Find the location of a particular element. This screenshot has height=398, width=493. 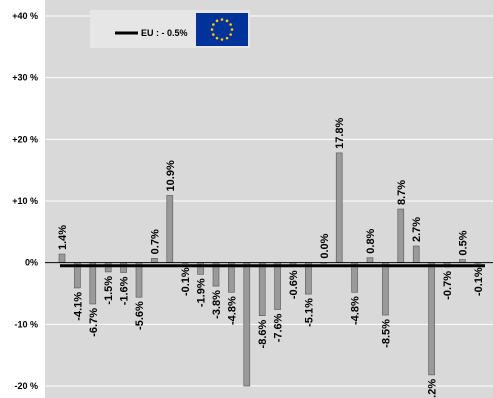

y-tick-label: +40 % is located at coordinates (25, 16).